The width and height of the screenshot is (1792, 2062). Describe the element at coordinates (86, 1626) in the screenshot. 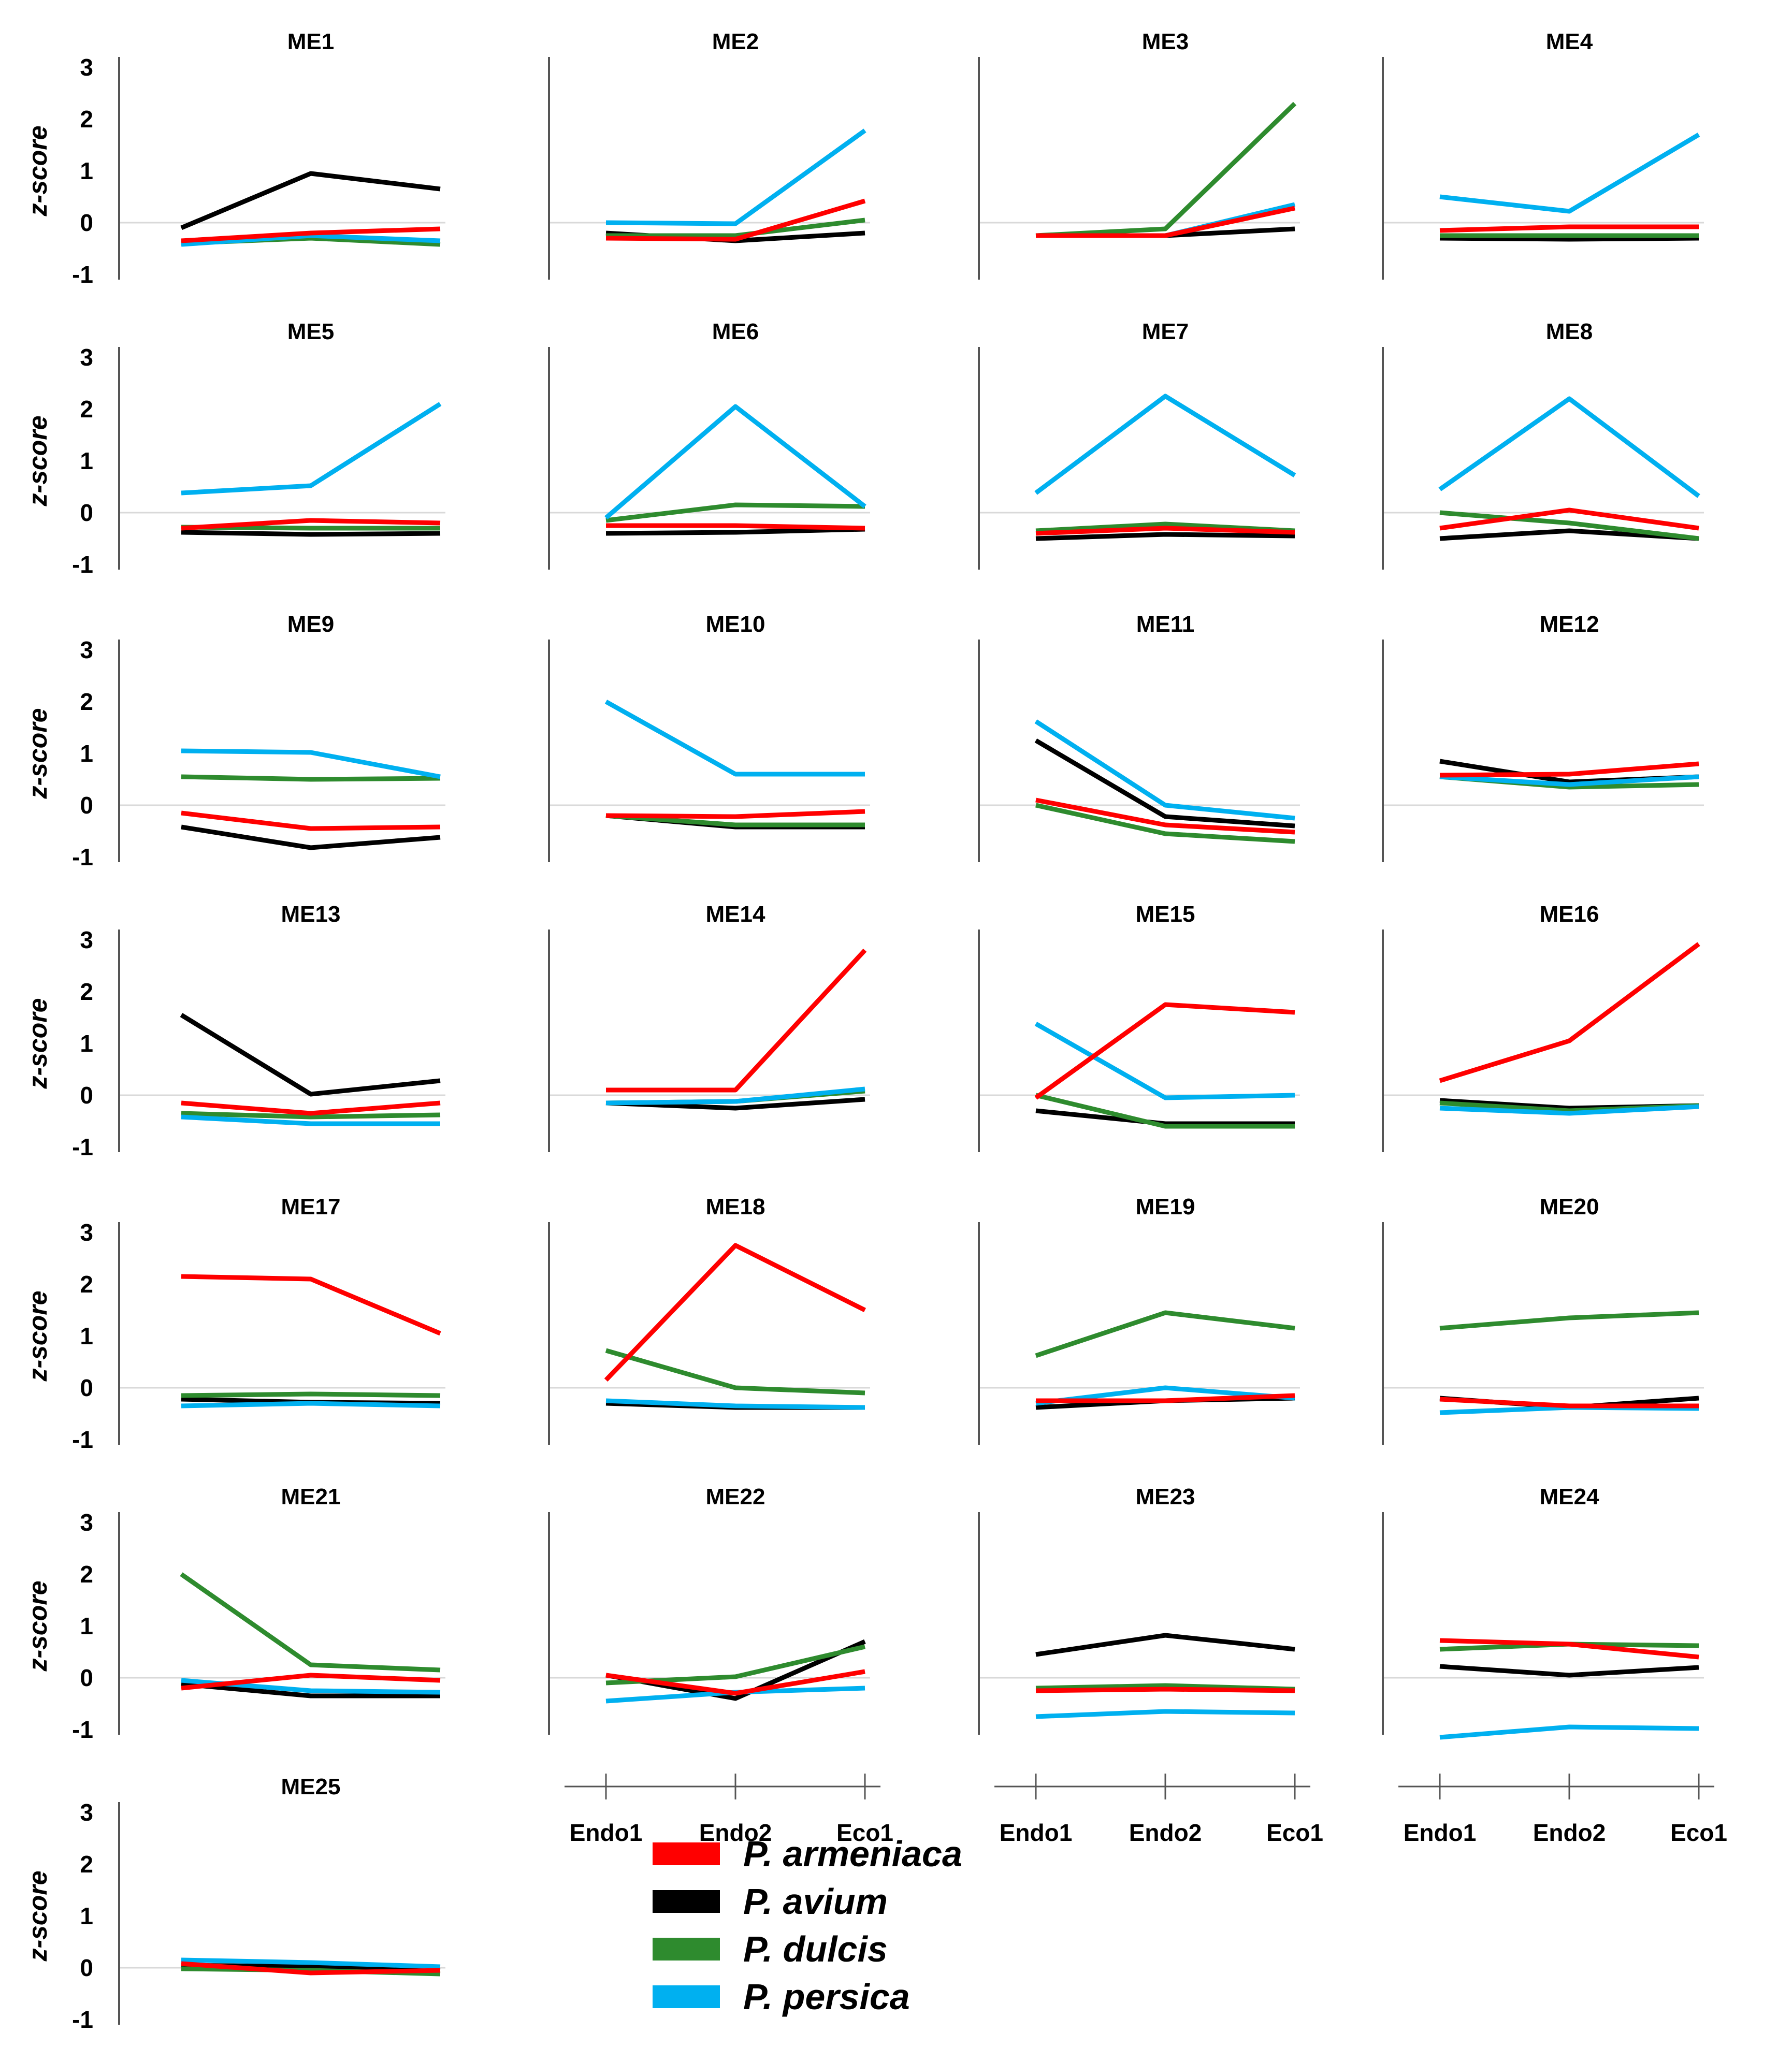

I see `me21-ytick-label: 1` at that location.